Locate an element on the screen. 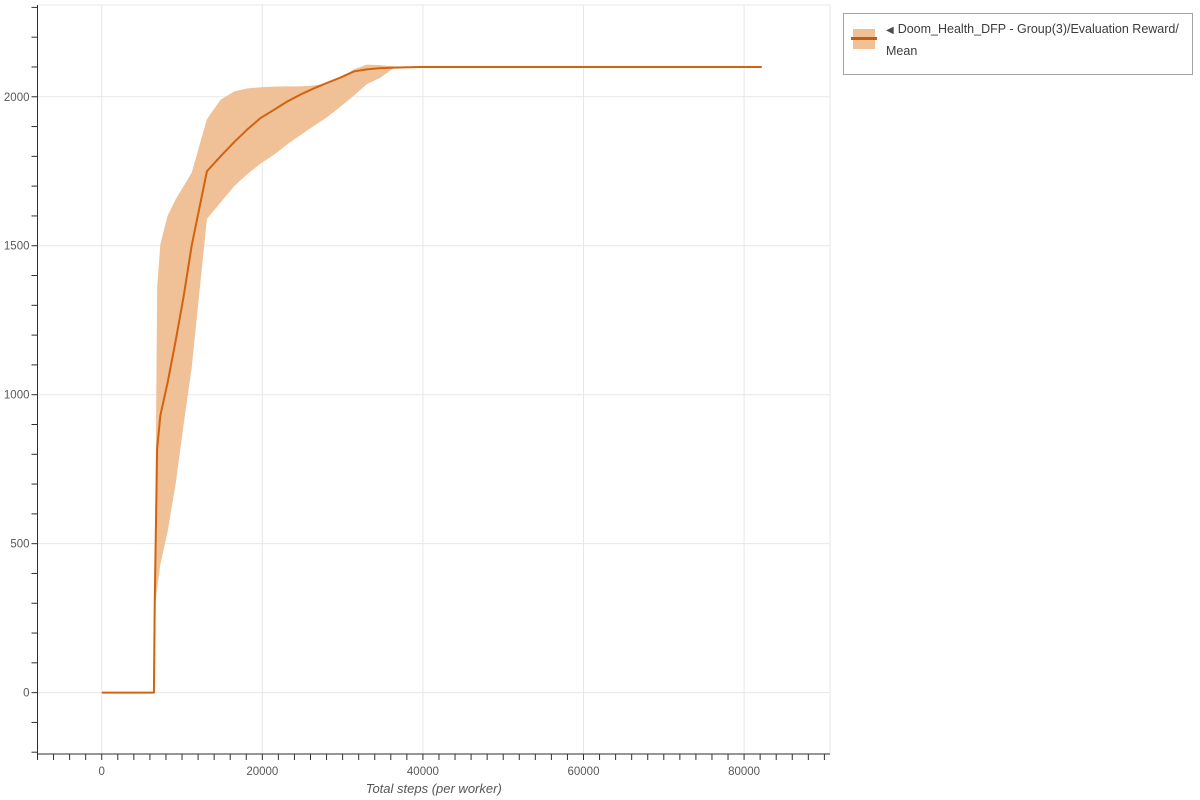 The width and height of the screenshot is (1200, 800). x-tick-label: 20000 is located at coordinates (262, 772).